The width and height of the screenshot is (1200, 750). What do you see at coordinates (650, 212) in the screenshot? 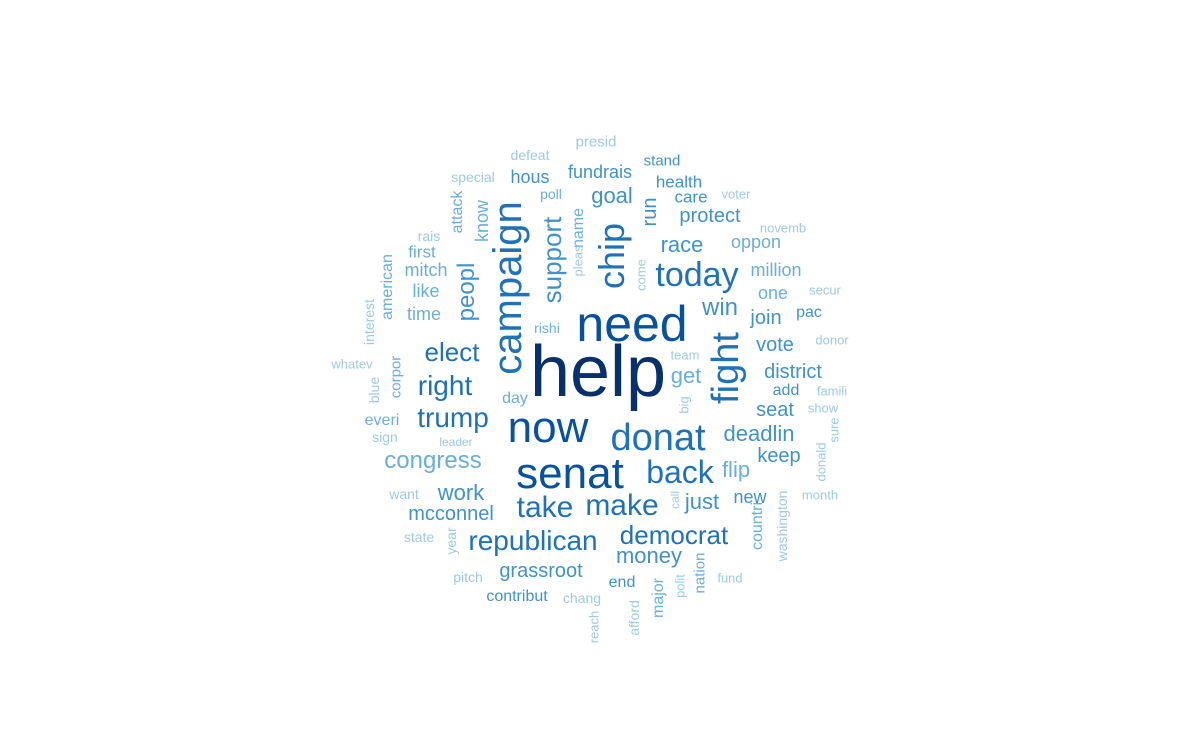
I see `word-run: run` at bounding box center [650, 212].